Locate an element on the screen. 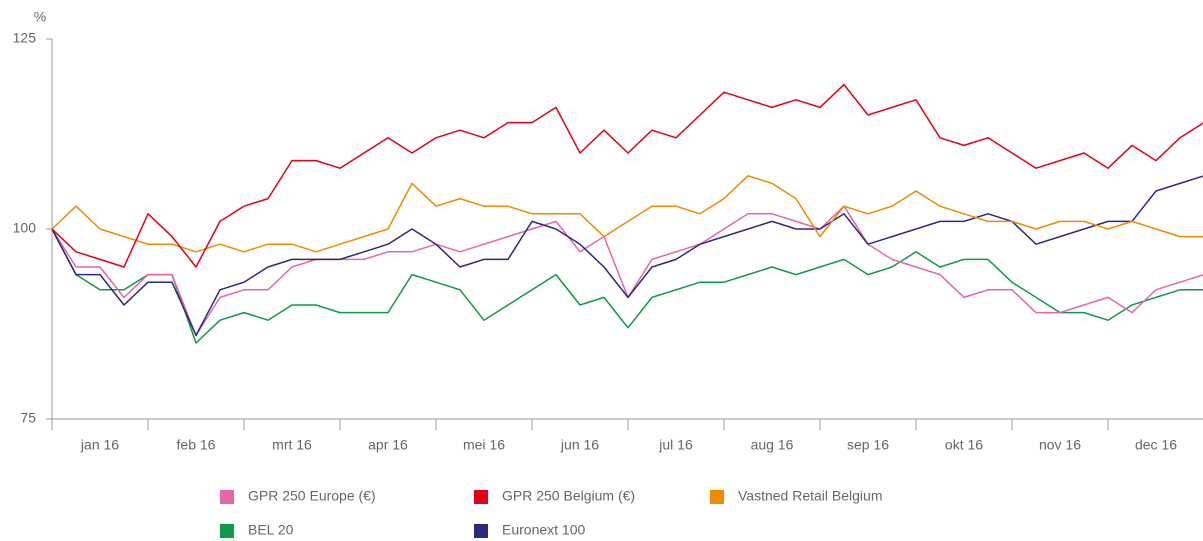 The height and width of the screenshot is (541, 1203). legend-label: Euronext 100 is located at coordinates (543, 530).